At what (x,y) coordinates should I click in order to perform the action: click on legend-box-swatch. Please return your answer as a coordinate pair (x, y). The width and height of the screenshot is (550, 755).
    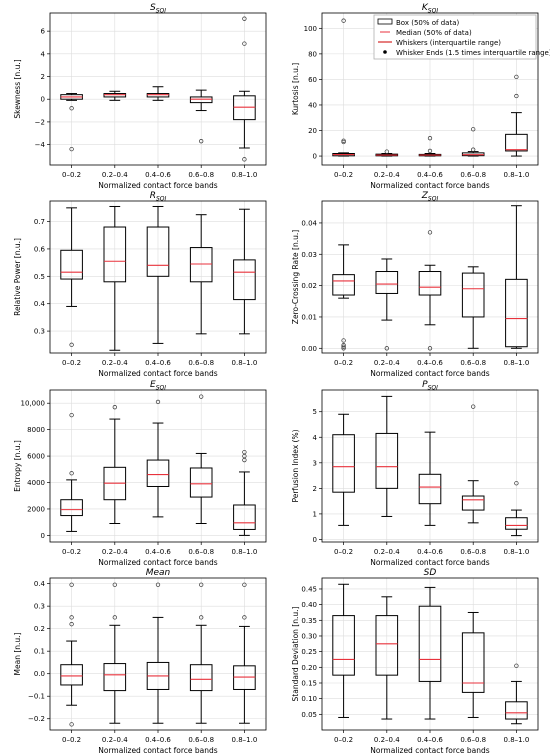
    Looking at the image, I should click on (385, 21).